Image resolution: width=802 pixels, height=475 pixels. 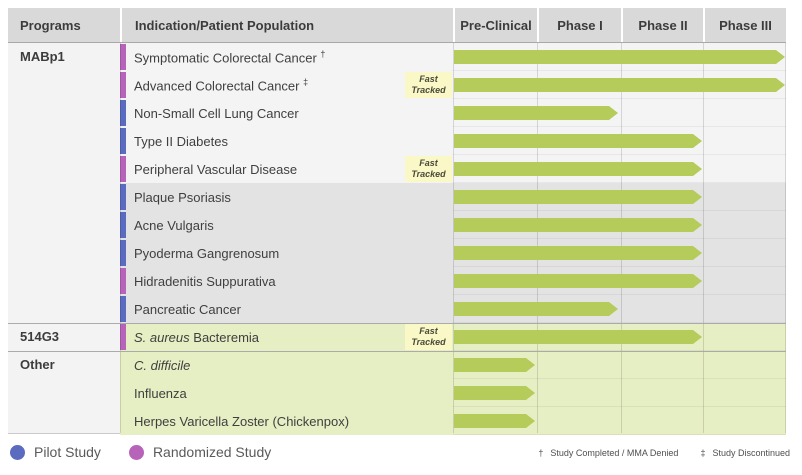 What do you see at coordinates (541, 453) in the screenshot?
I see `footnote-symbol: †` at bounding box center [541, 453].